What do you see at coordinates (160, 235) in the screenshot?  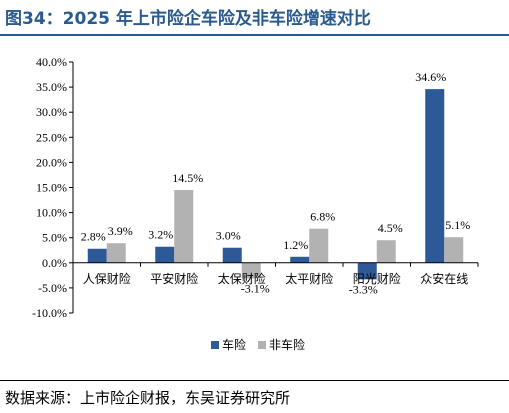 I see `data-label: 3.2%` at bounding box center [160, 235].